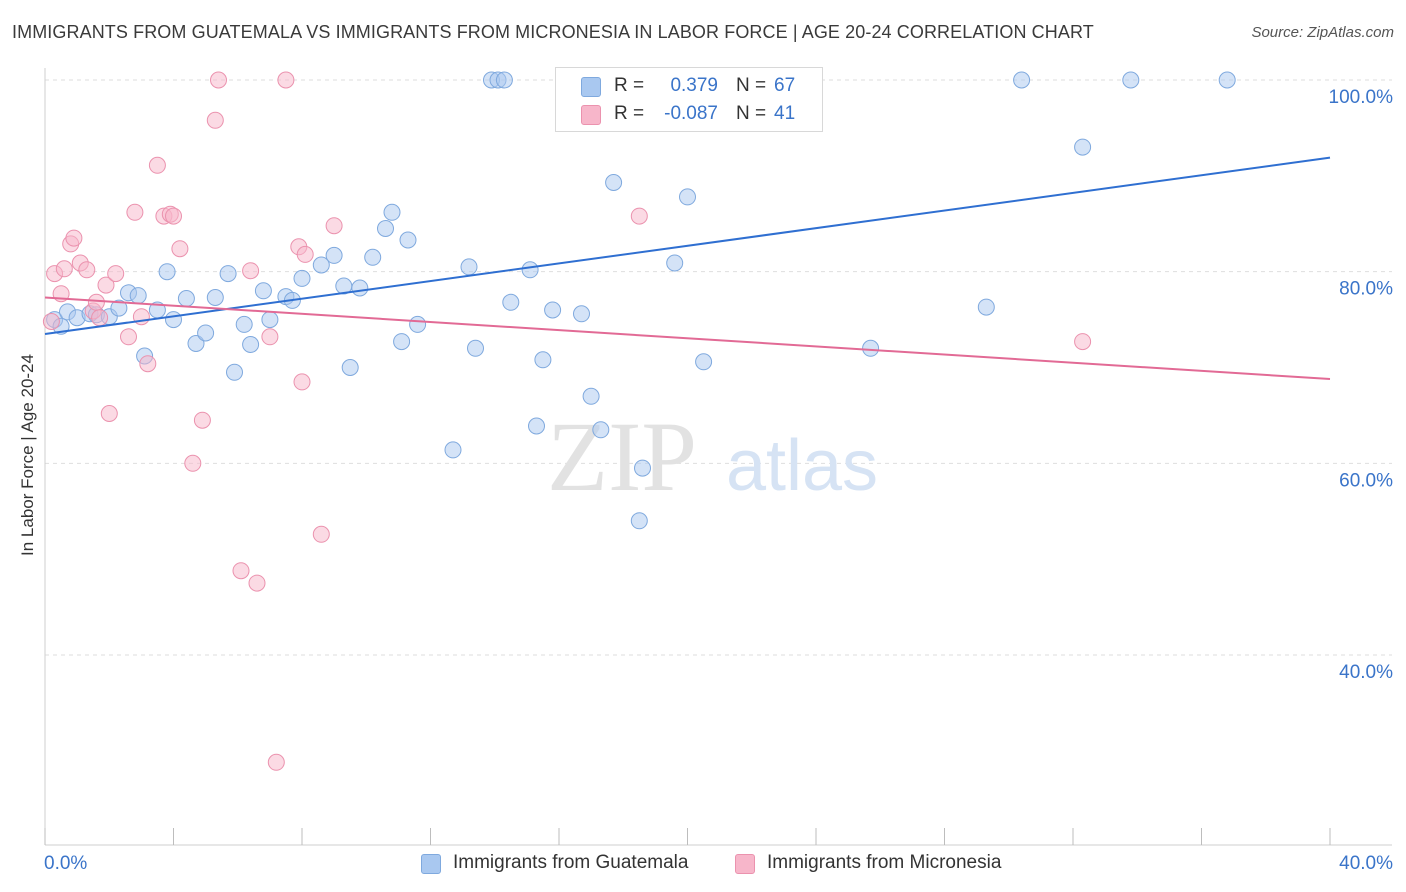 This screenshot has height=892, width=1406. What do you see at coordinates (689, 87) in the screenshot?
I see `legend-row-guatemala: R = 0.379 N = 67` at bounding box center [689, 87].